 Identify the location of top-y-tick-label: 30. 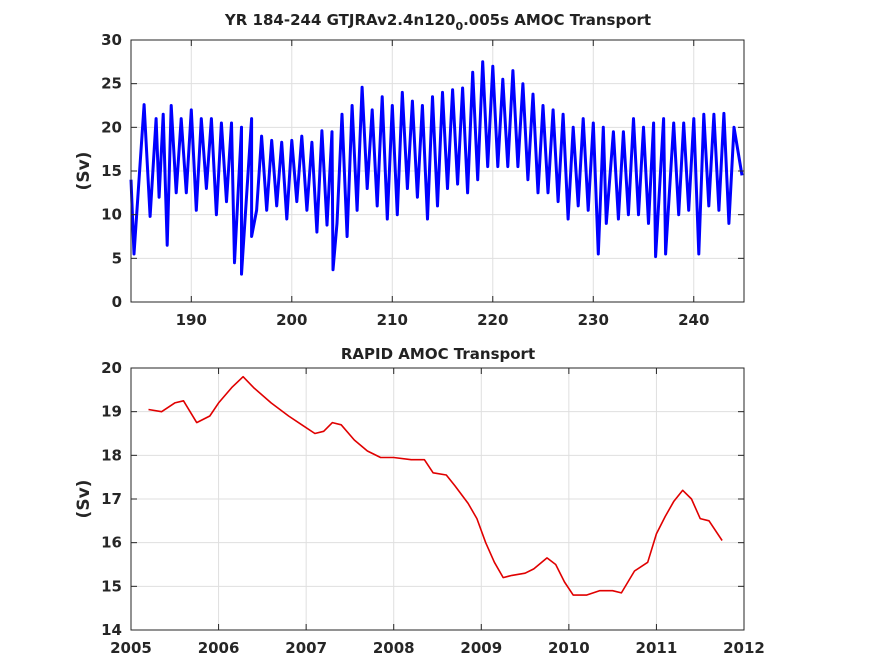
(111, 40).